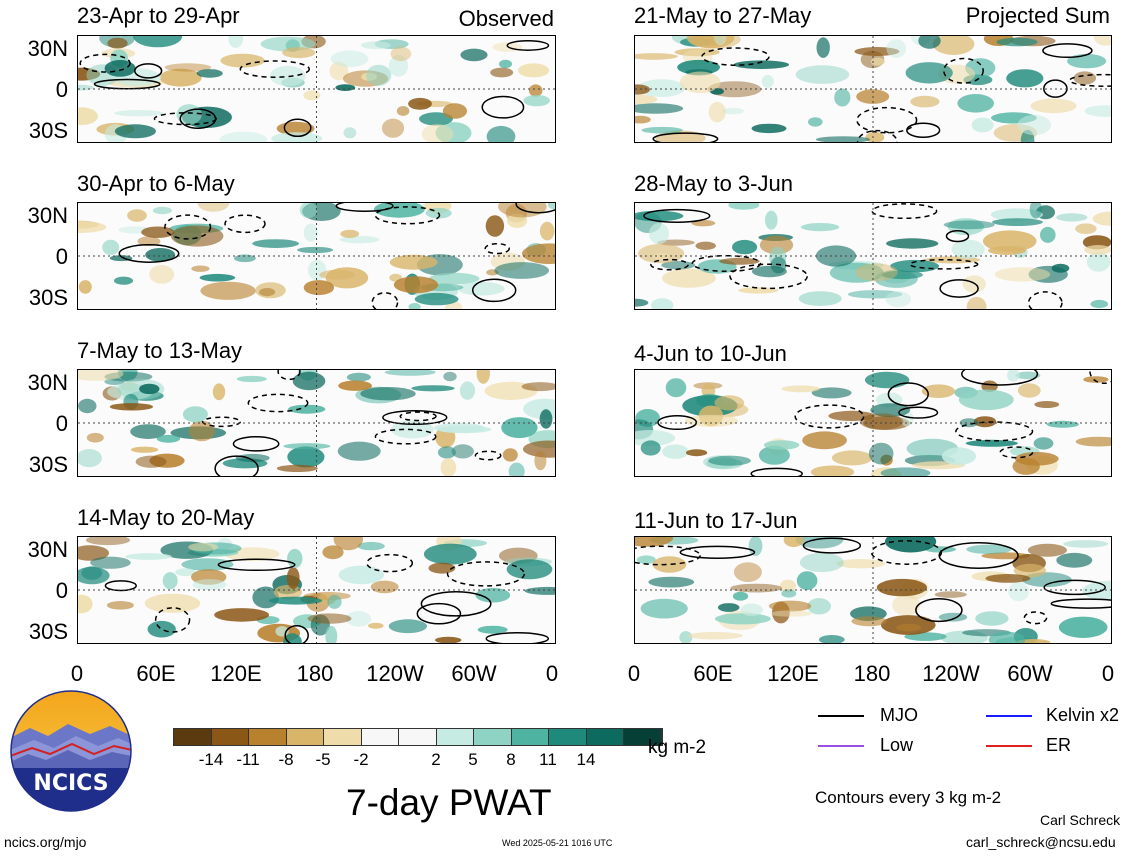 This screenshot has height=856, width=1135. What do you see at coordinates (511, 759) in the screenshot?
I see `colorbar-tick: 8` at bounding box center [511, 759].